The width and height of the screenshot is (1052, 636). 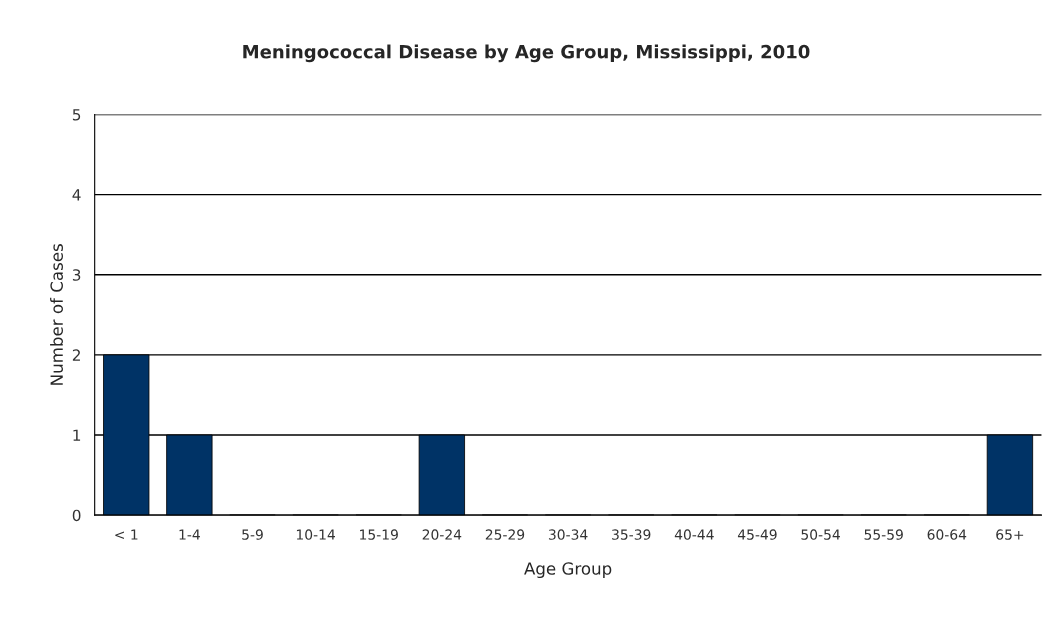 What do you see at coordinates (315, 534) in the screenshot?
I see `x-tick-label: 10-14` at bounding box center [315, 534].